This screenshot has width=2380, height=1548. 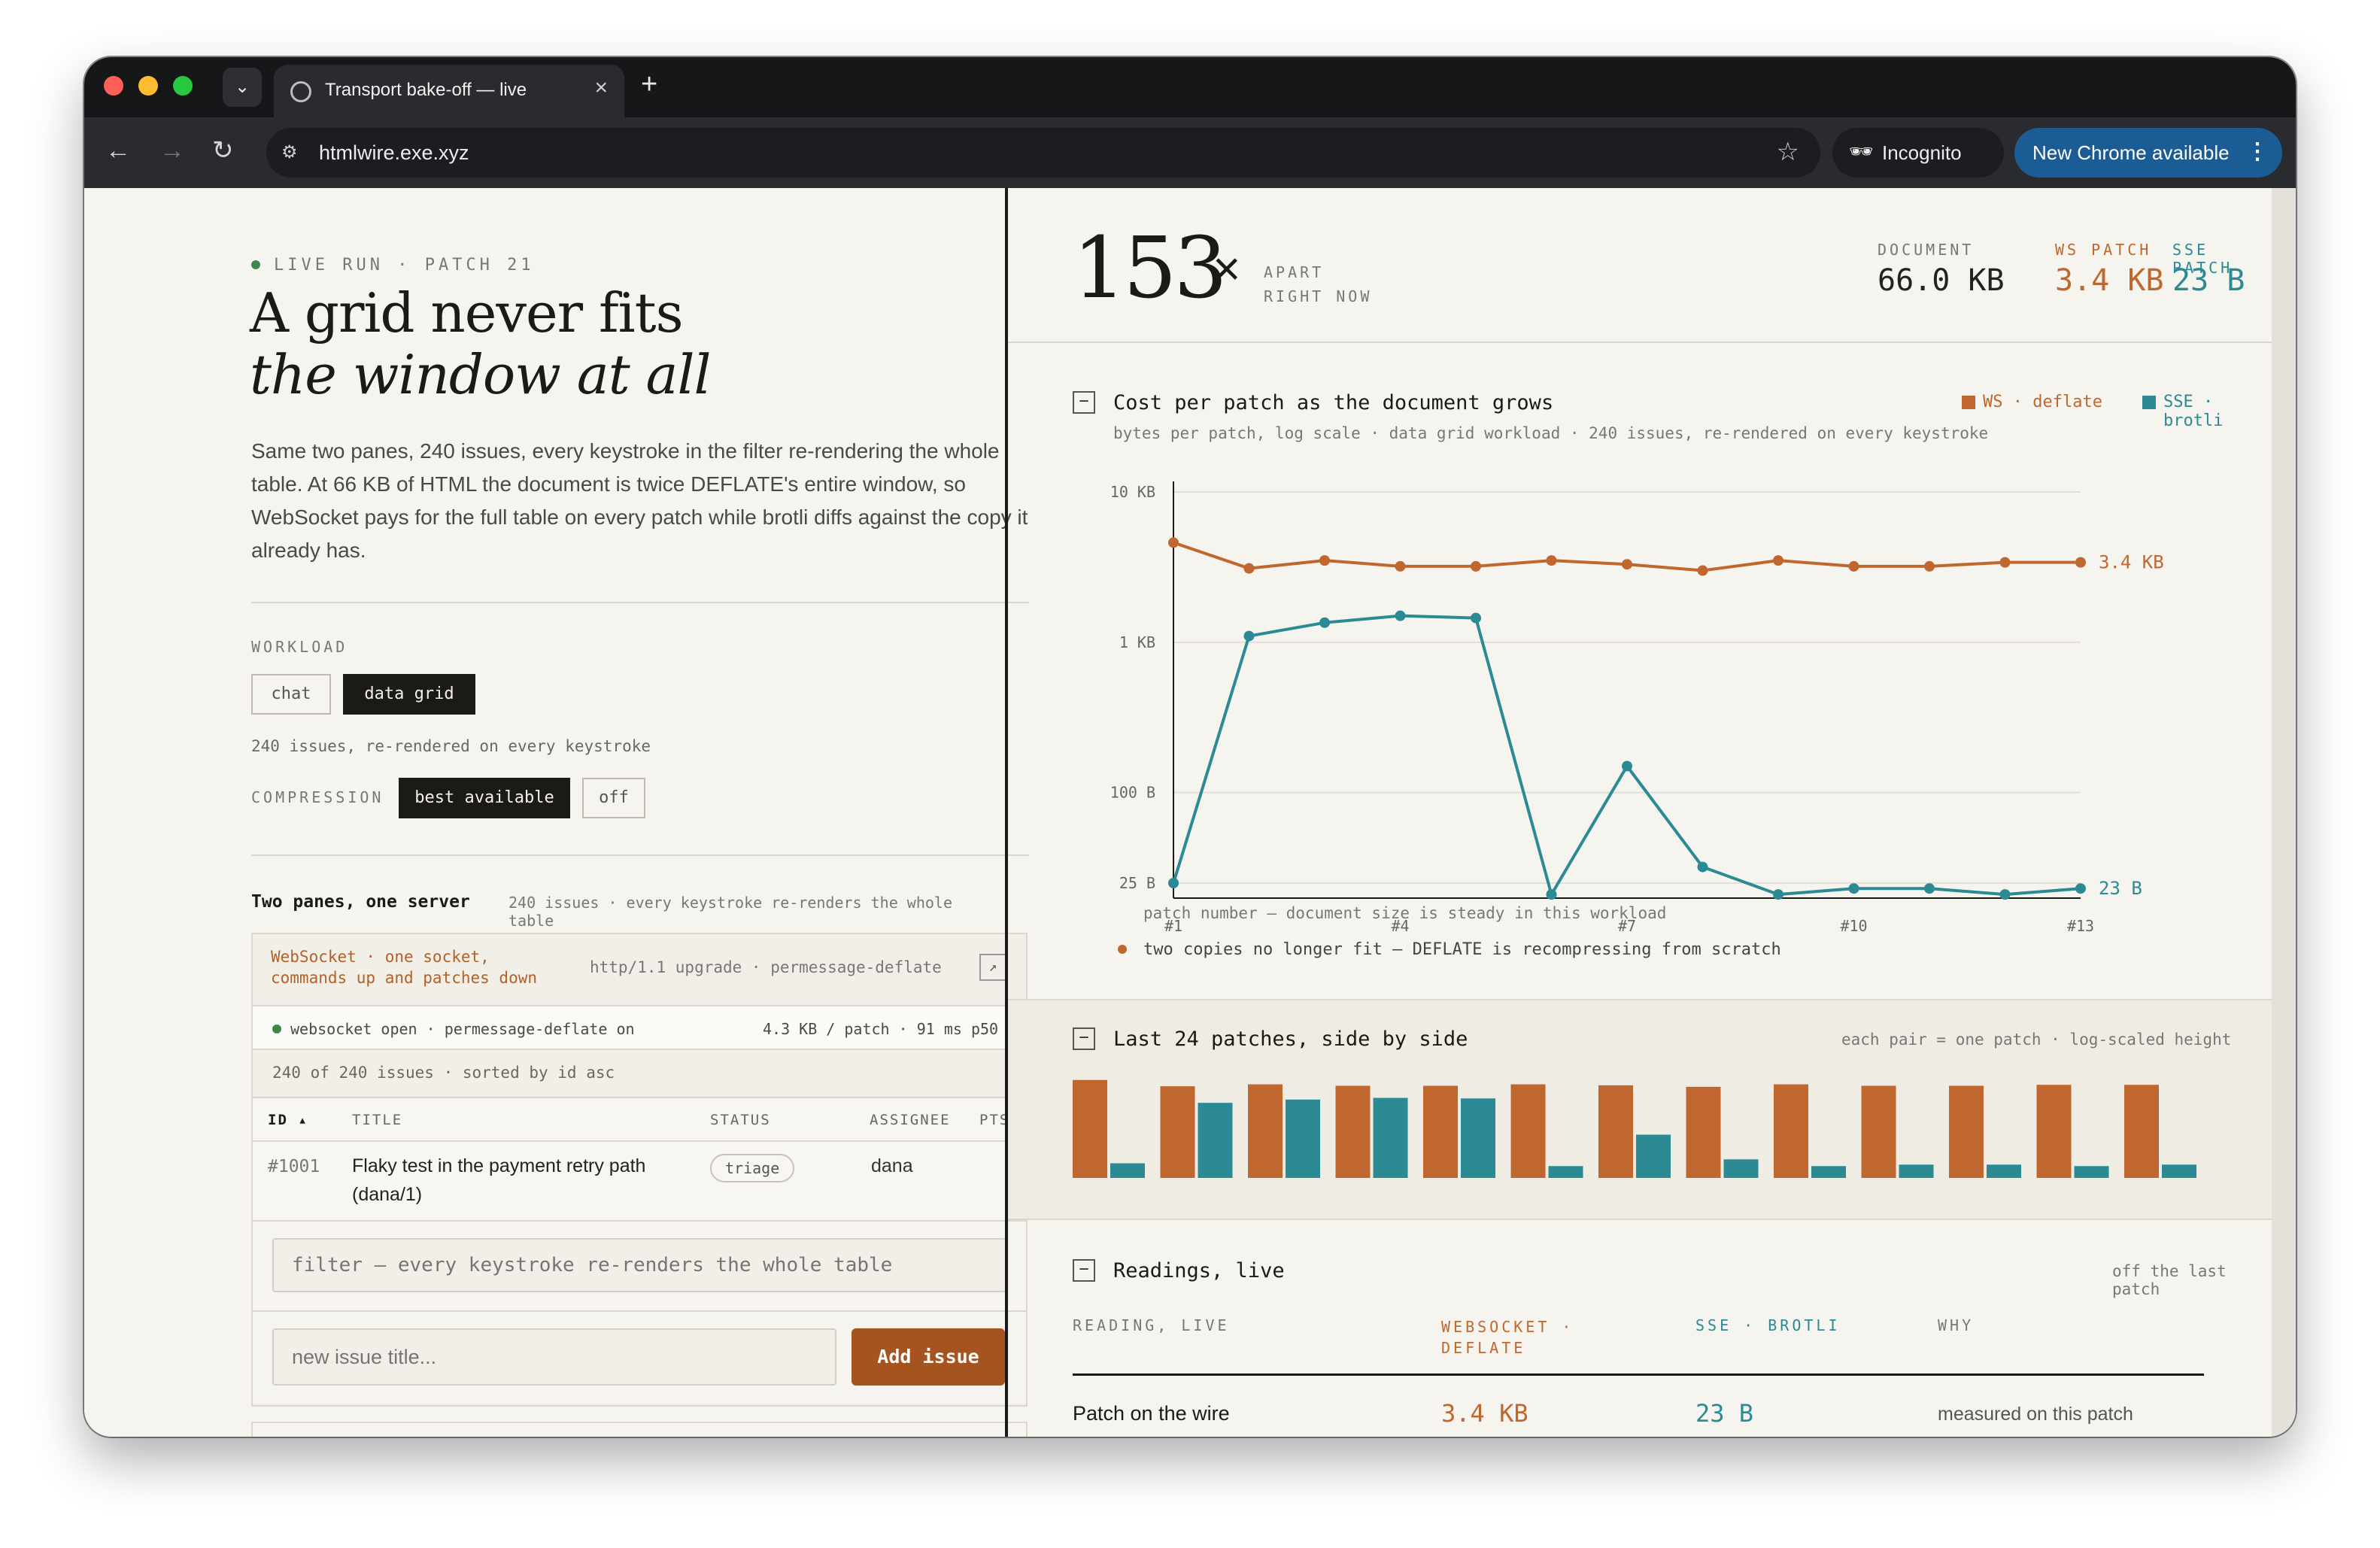 I want to click on compression-best-chip: best available, so click(x=484, y=798).